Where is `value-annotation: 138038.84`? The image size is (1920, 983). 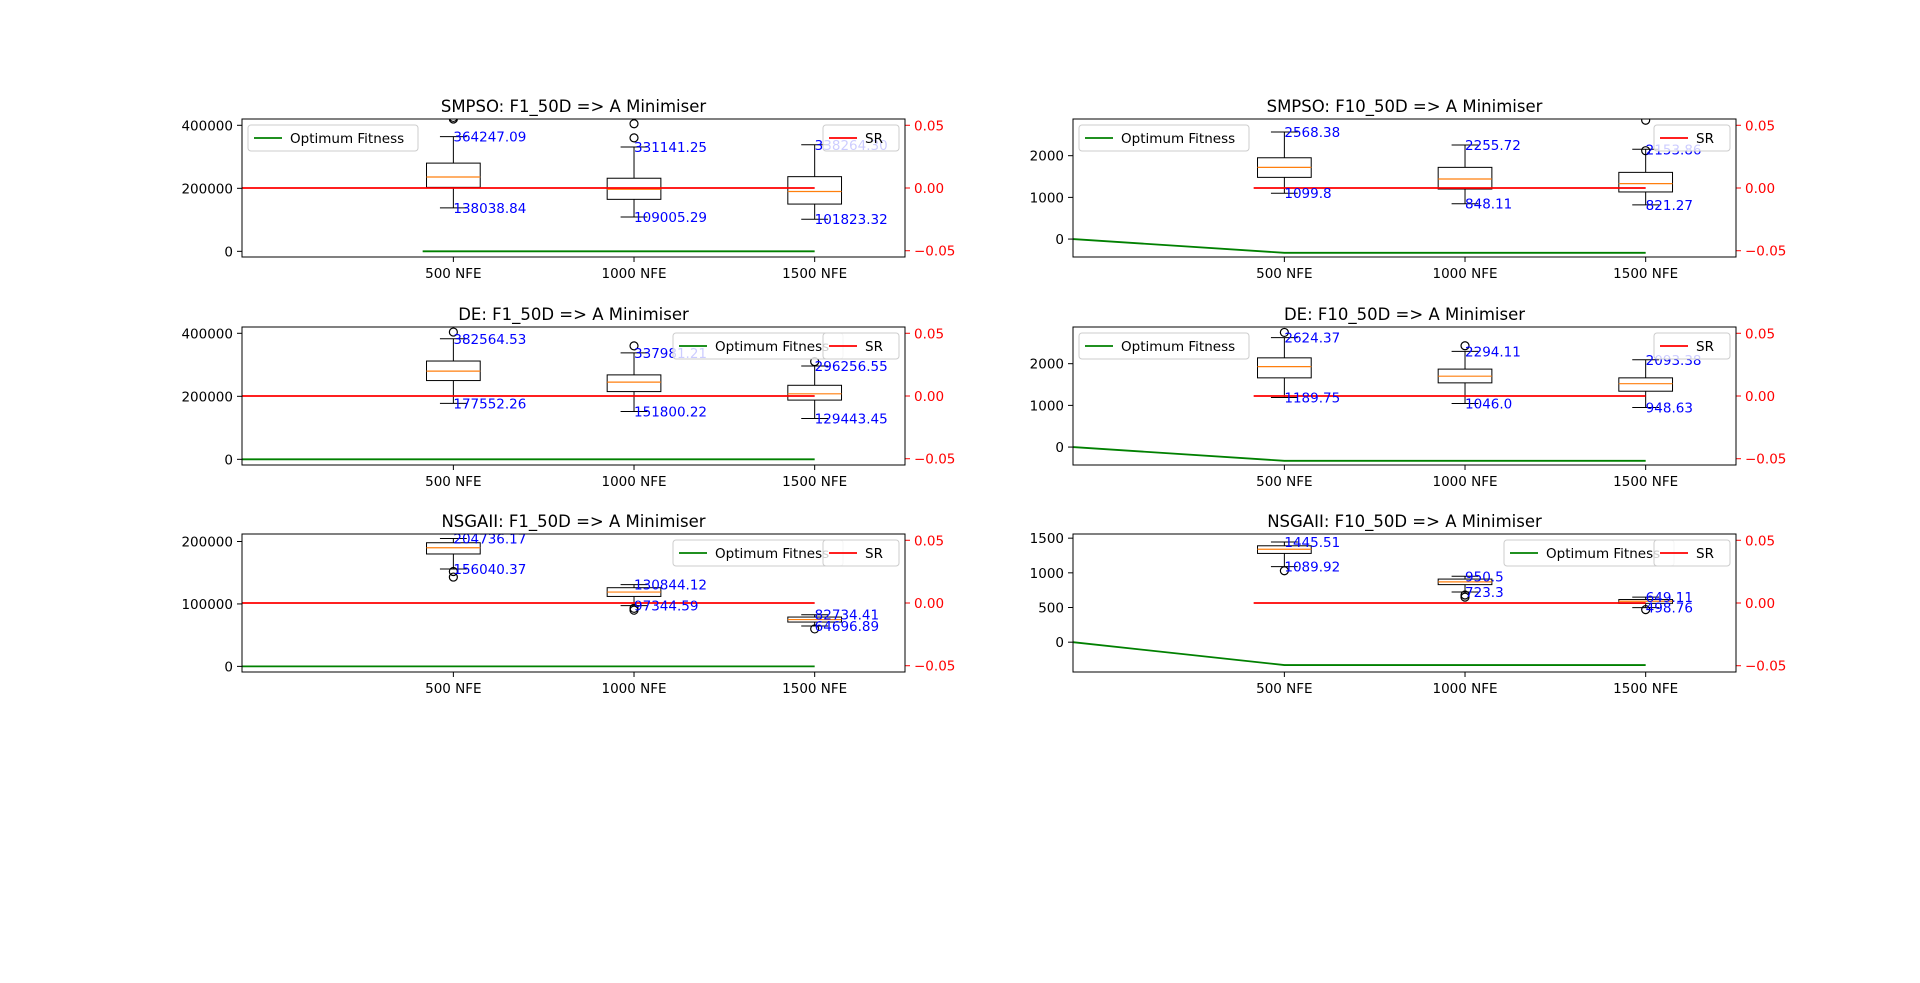
value-annotation: 138038.84 is located at coordinates (489, 209).